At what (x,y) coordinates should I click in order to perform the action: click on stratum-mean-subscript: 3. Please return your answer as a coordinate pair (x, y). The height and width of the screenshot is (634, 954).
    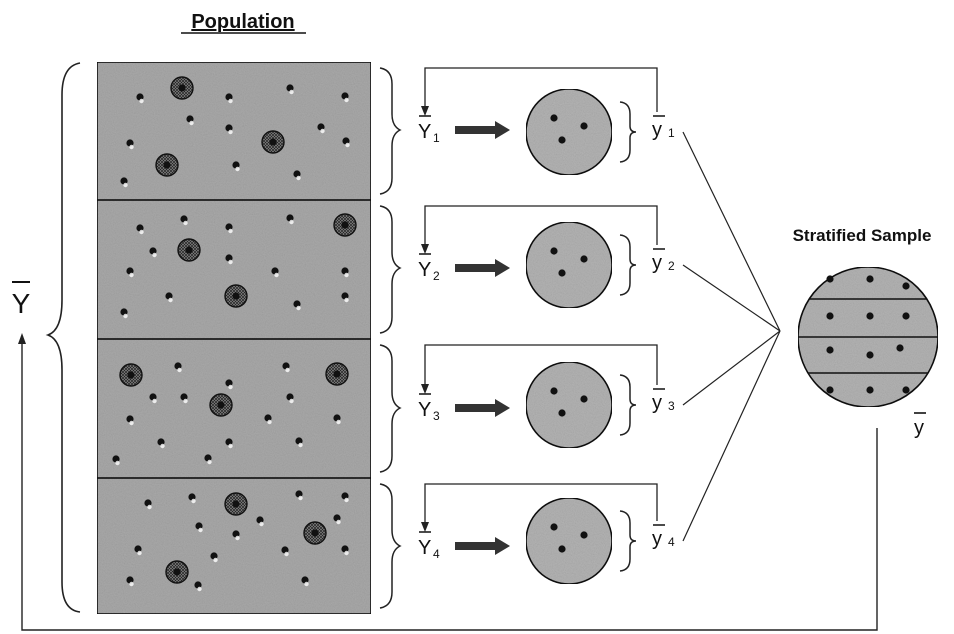
    Looking at the image, I should click on (436, 416).